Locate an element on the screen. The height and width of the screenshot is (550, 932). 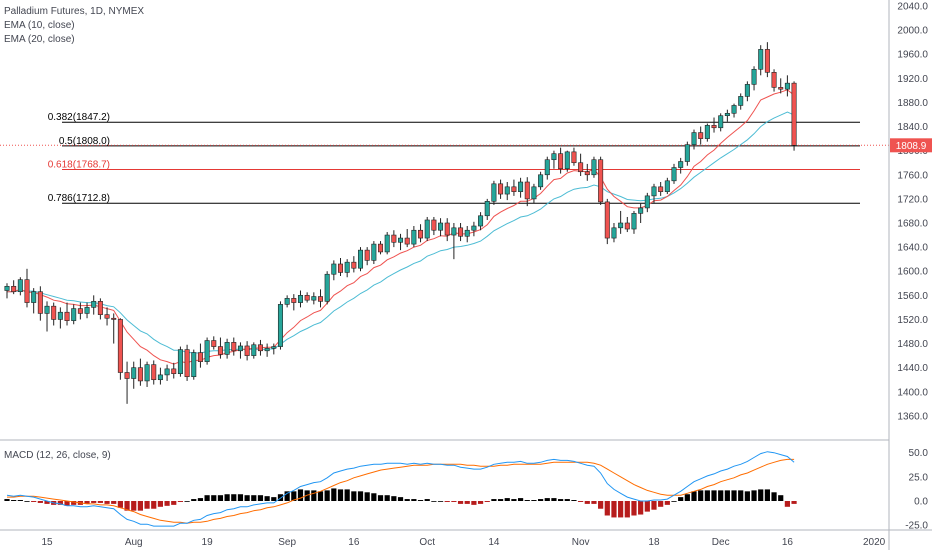
price-tick-label: 1440.0 is located at coordinates (912, 368).